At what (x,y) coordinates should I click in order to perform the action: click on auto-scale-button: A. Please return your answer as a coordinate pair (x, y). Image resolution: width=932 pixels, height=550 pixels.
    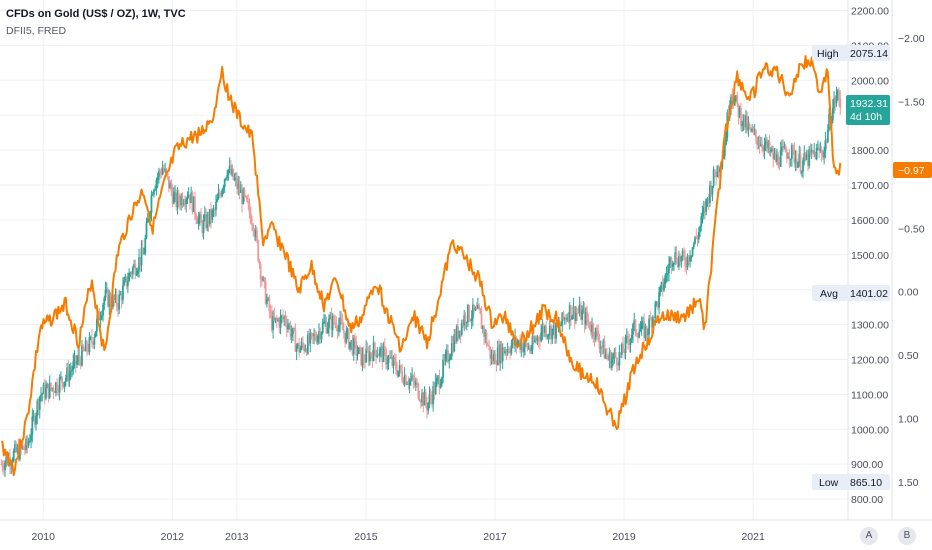
    Looking at the image, I should click on (869, 536).